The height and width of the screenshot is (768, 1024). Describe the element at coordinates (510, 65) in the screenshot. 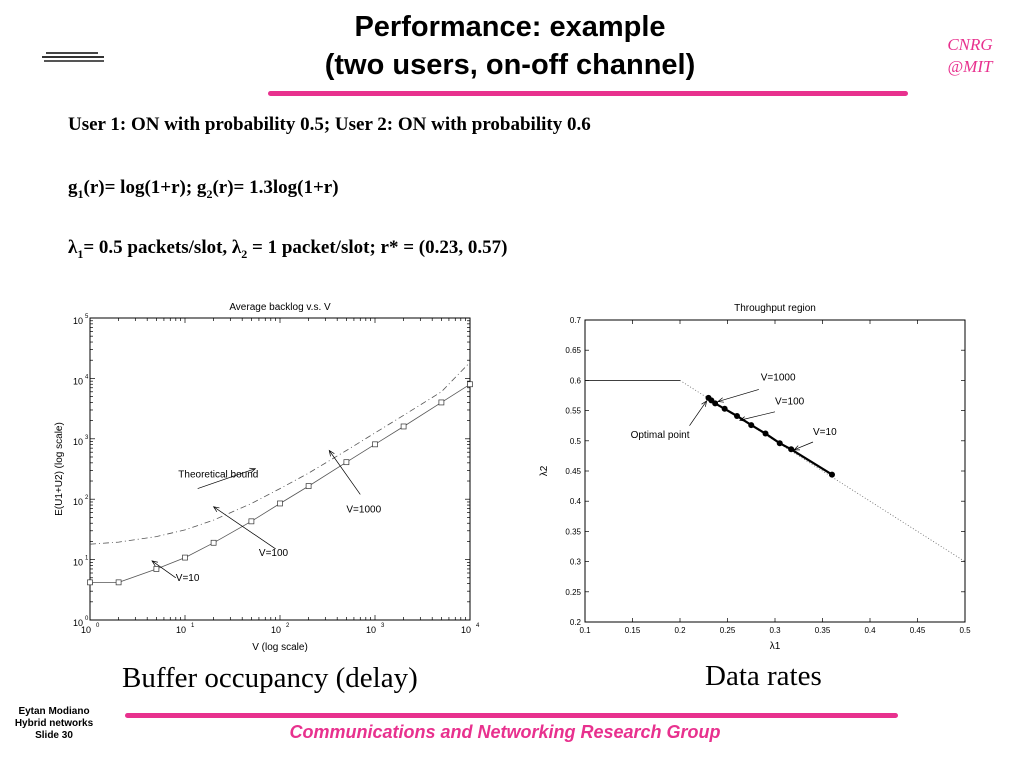

I see `slide-title-line2: (two users, on-off channel)` at that location.